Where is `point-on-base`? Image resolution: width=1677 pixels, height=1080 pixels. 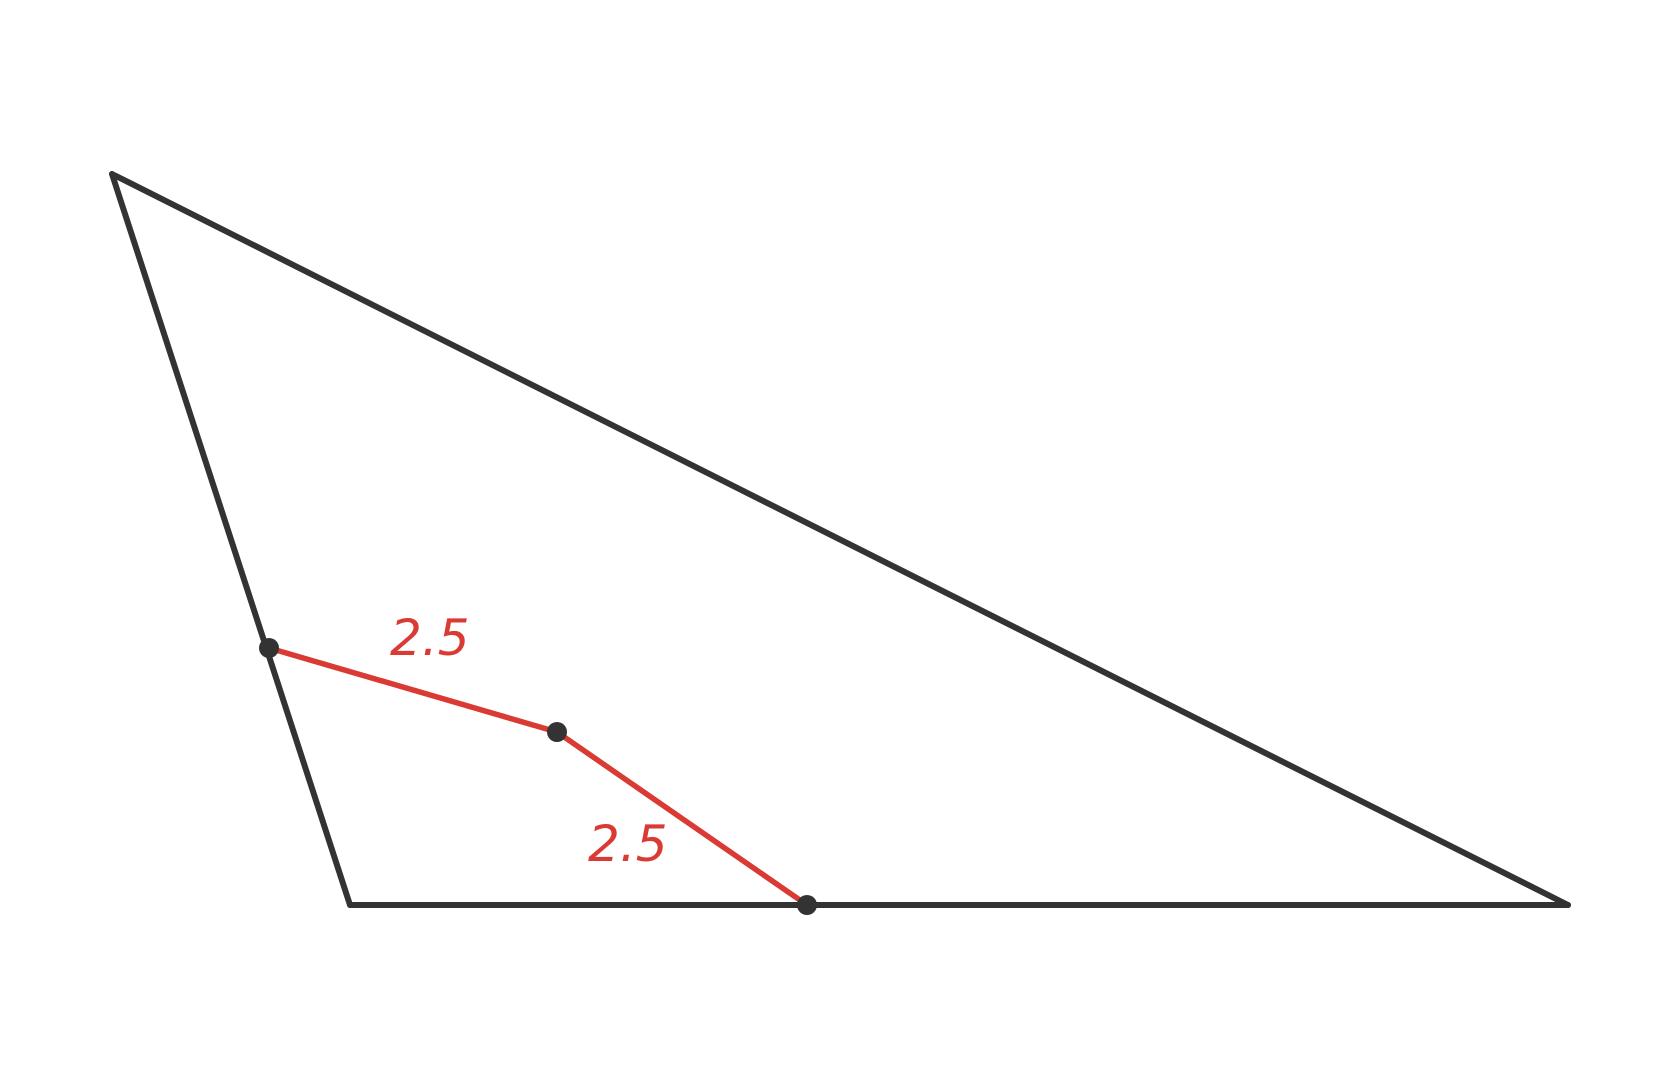 point-on-base is located at coordinates (807, 905).